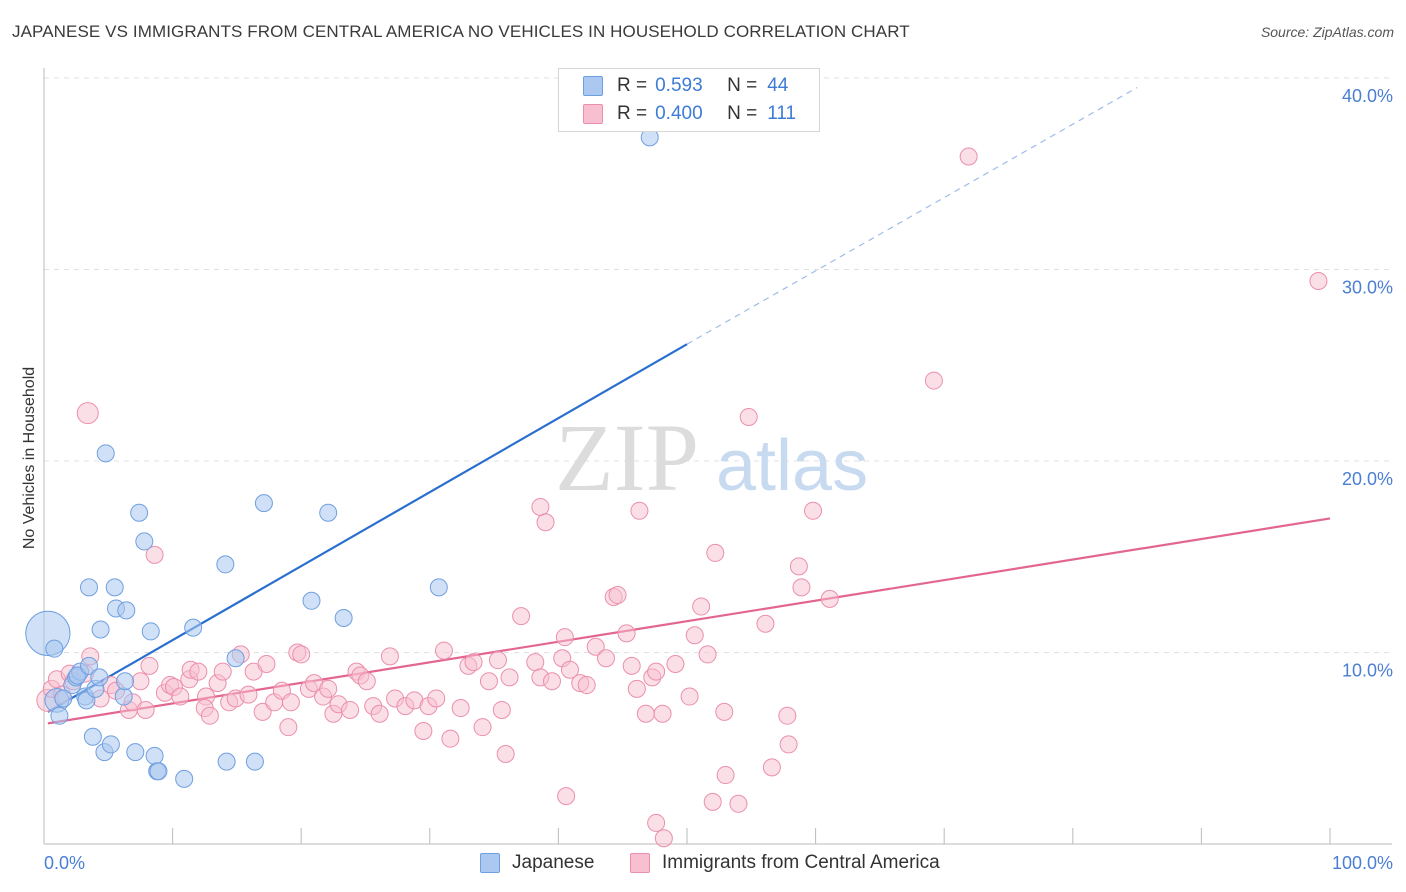 The height and width of the screenshot is (892, 1406). Describe the element at coordinates (679, 85) in the screenshot. I see `legend-r-value: 0.593` at that location.